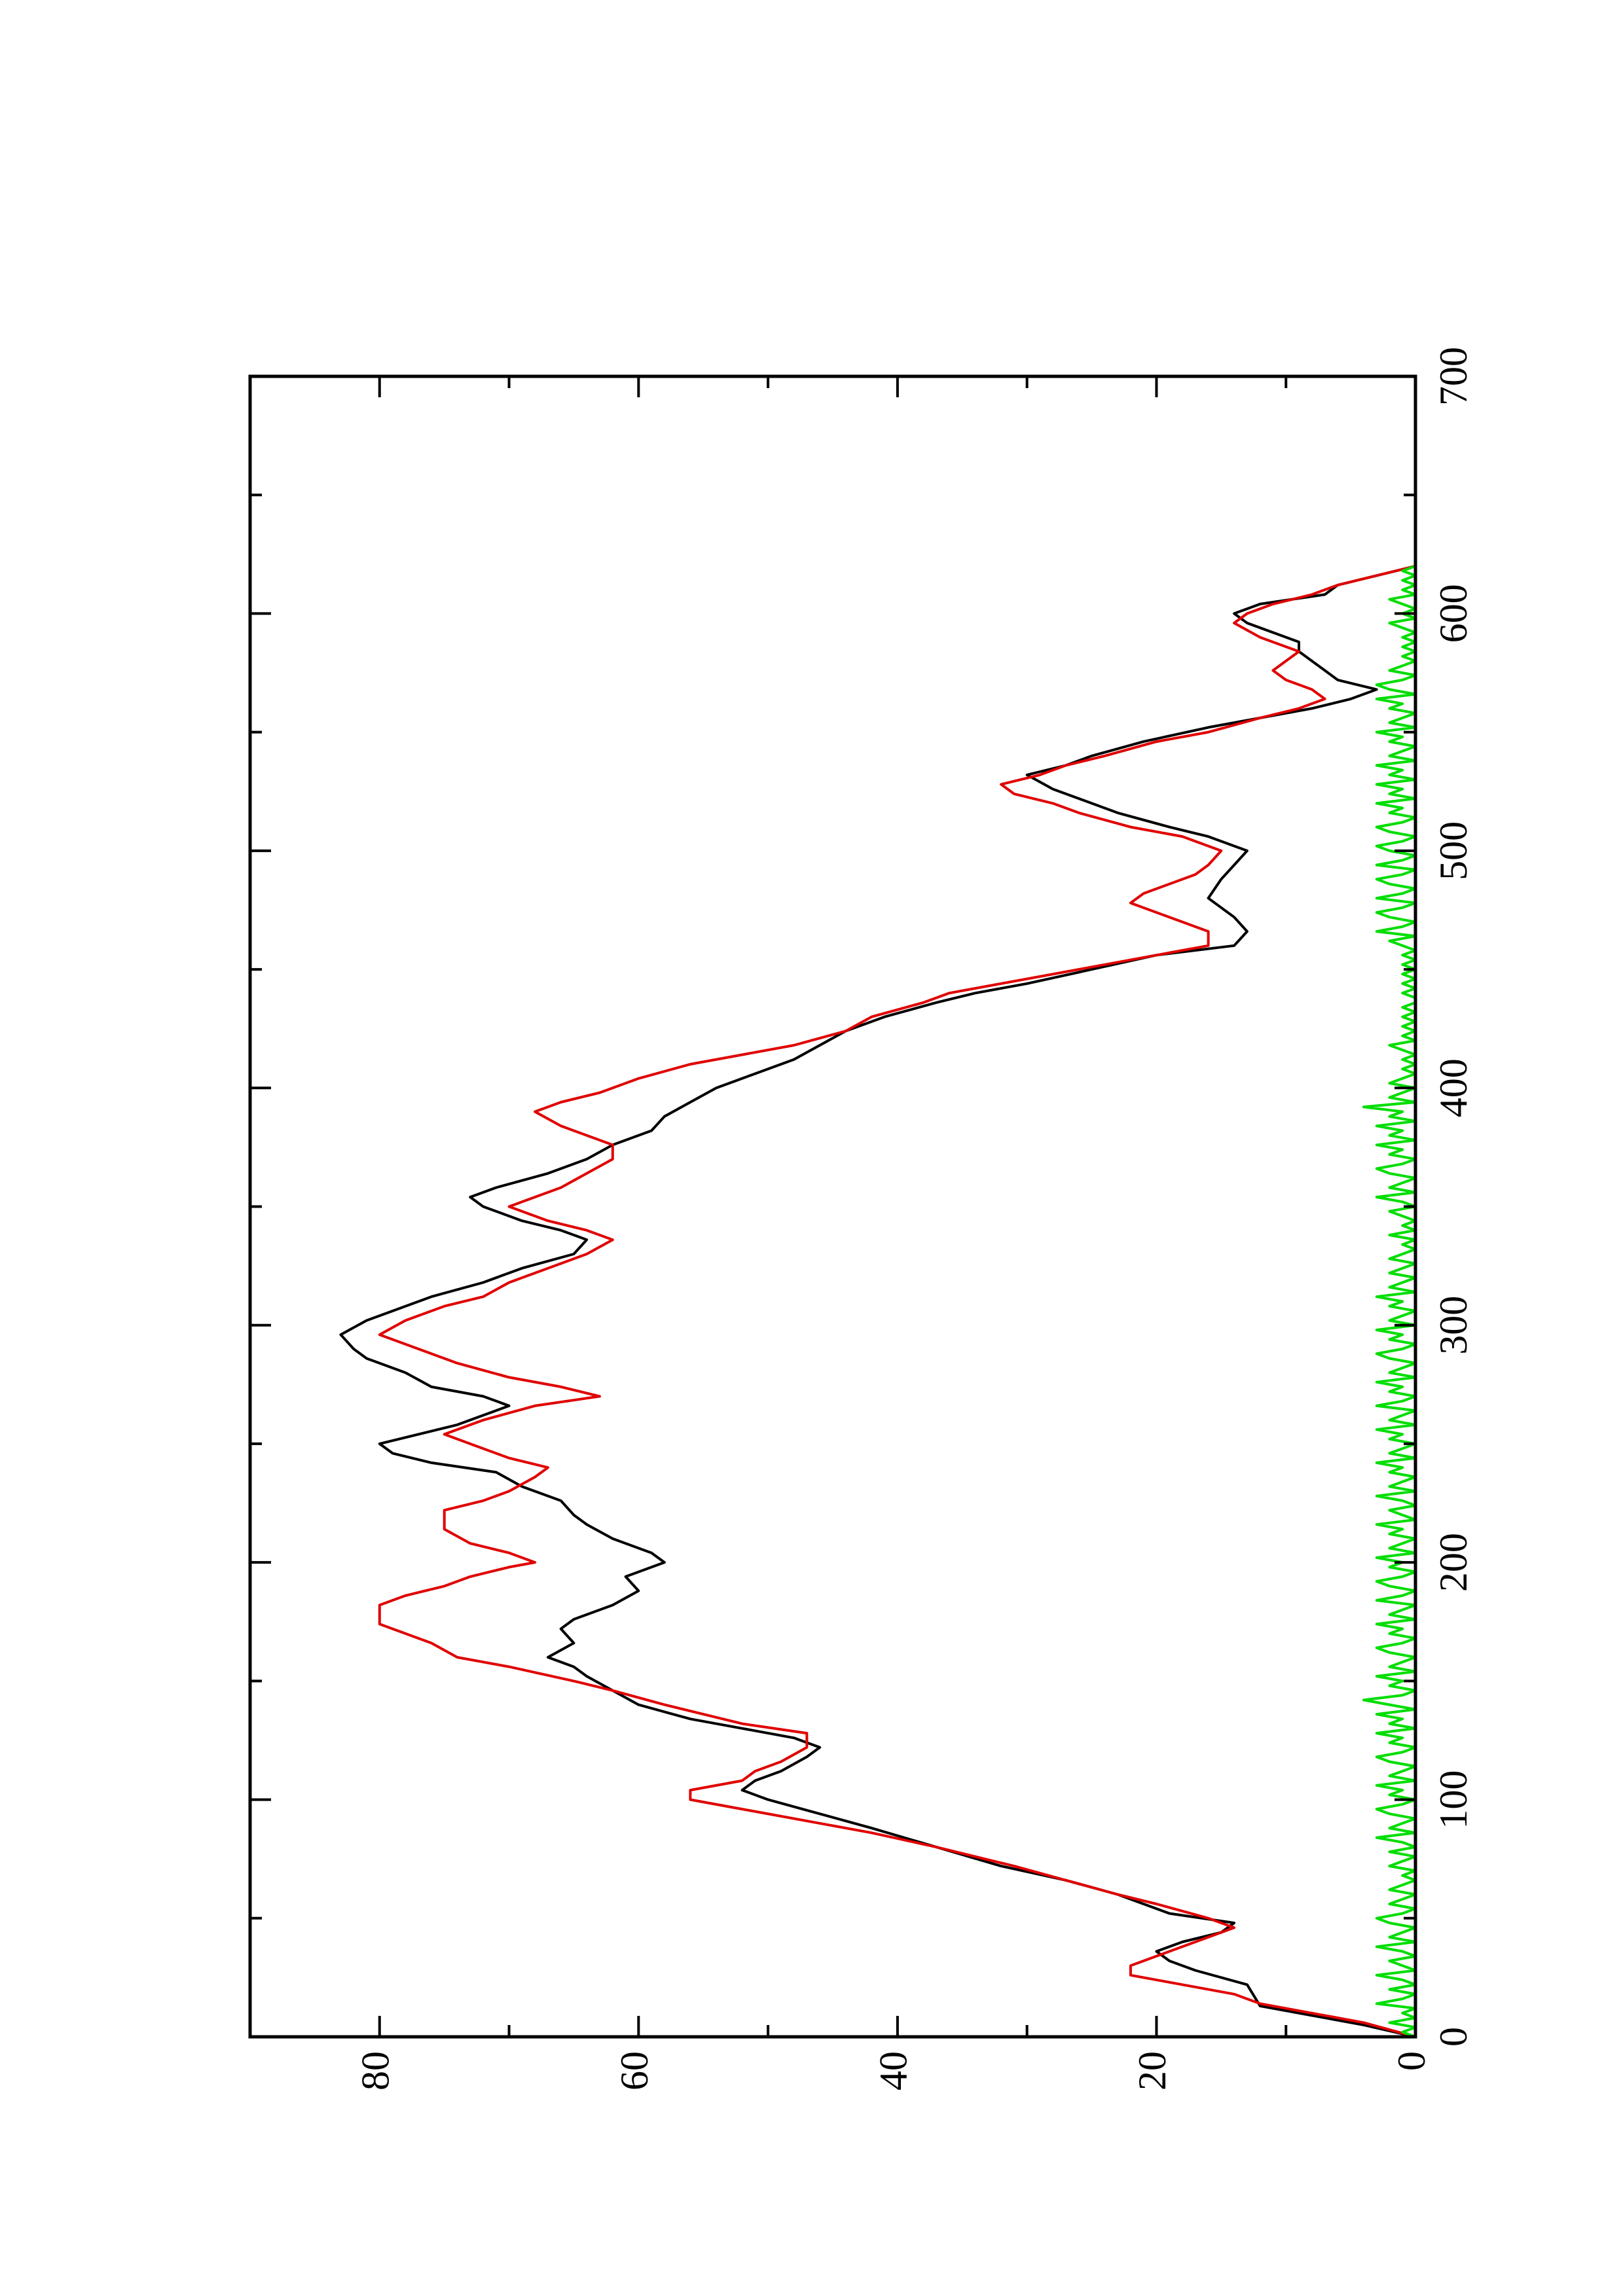  I want to click on x-tick-label: 300, so click(1453, 1325).